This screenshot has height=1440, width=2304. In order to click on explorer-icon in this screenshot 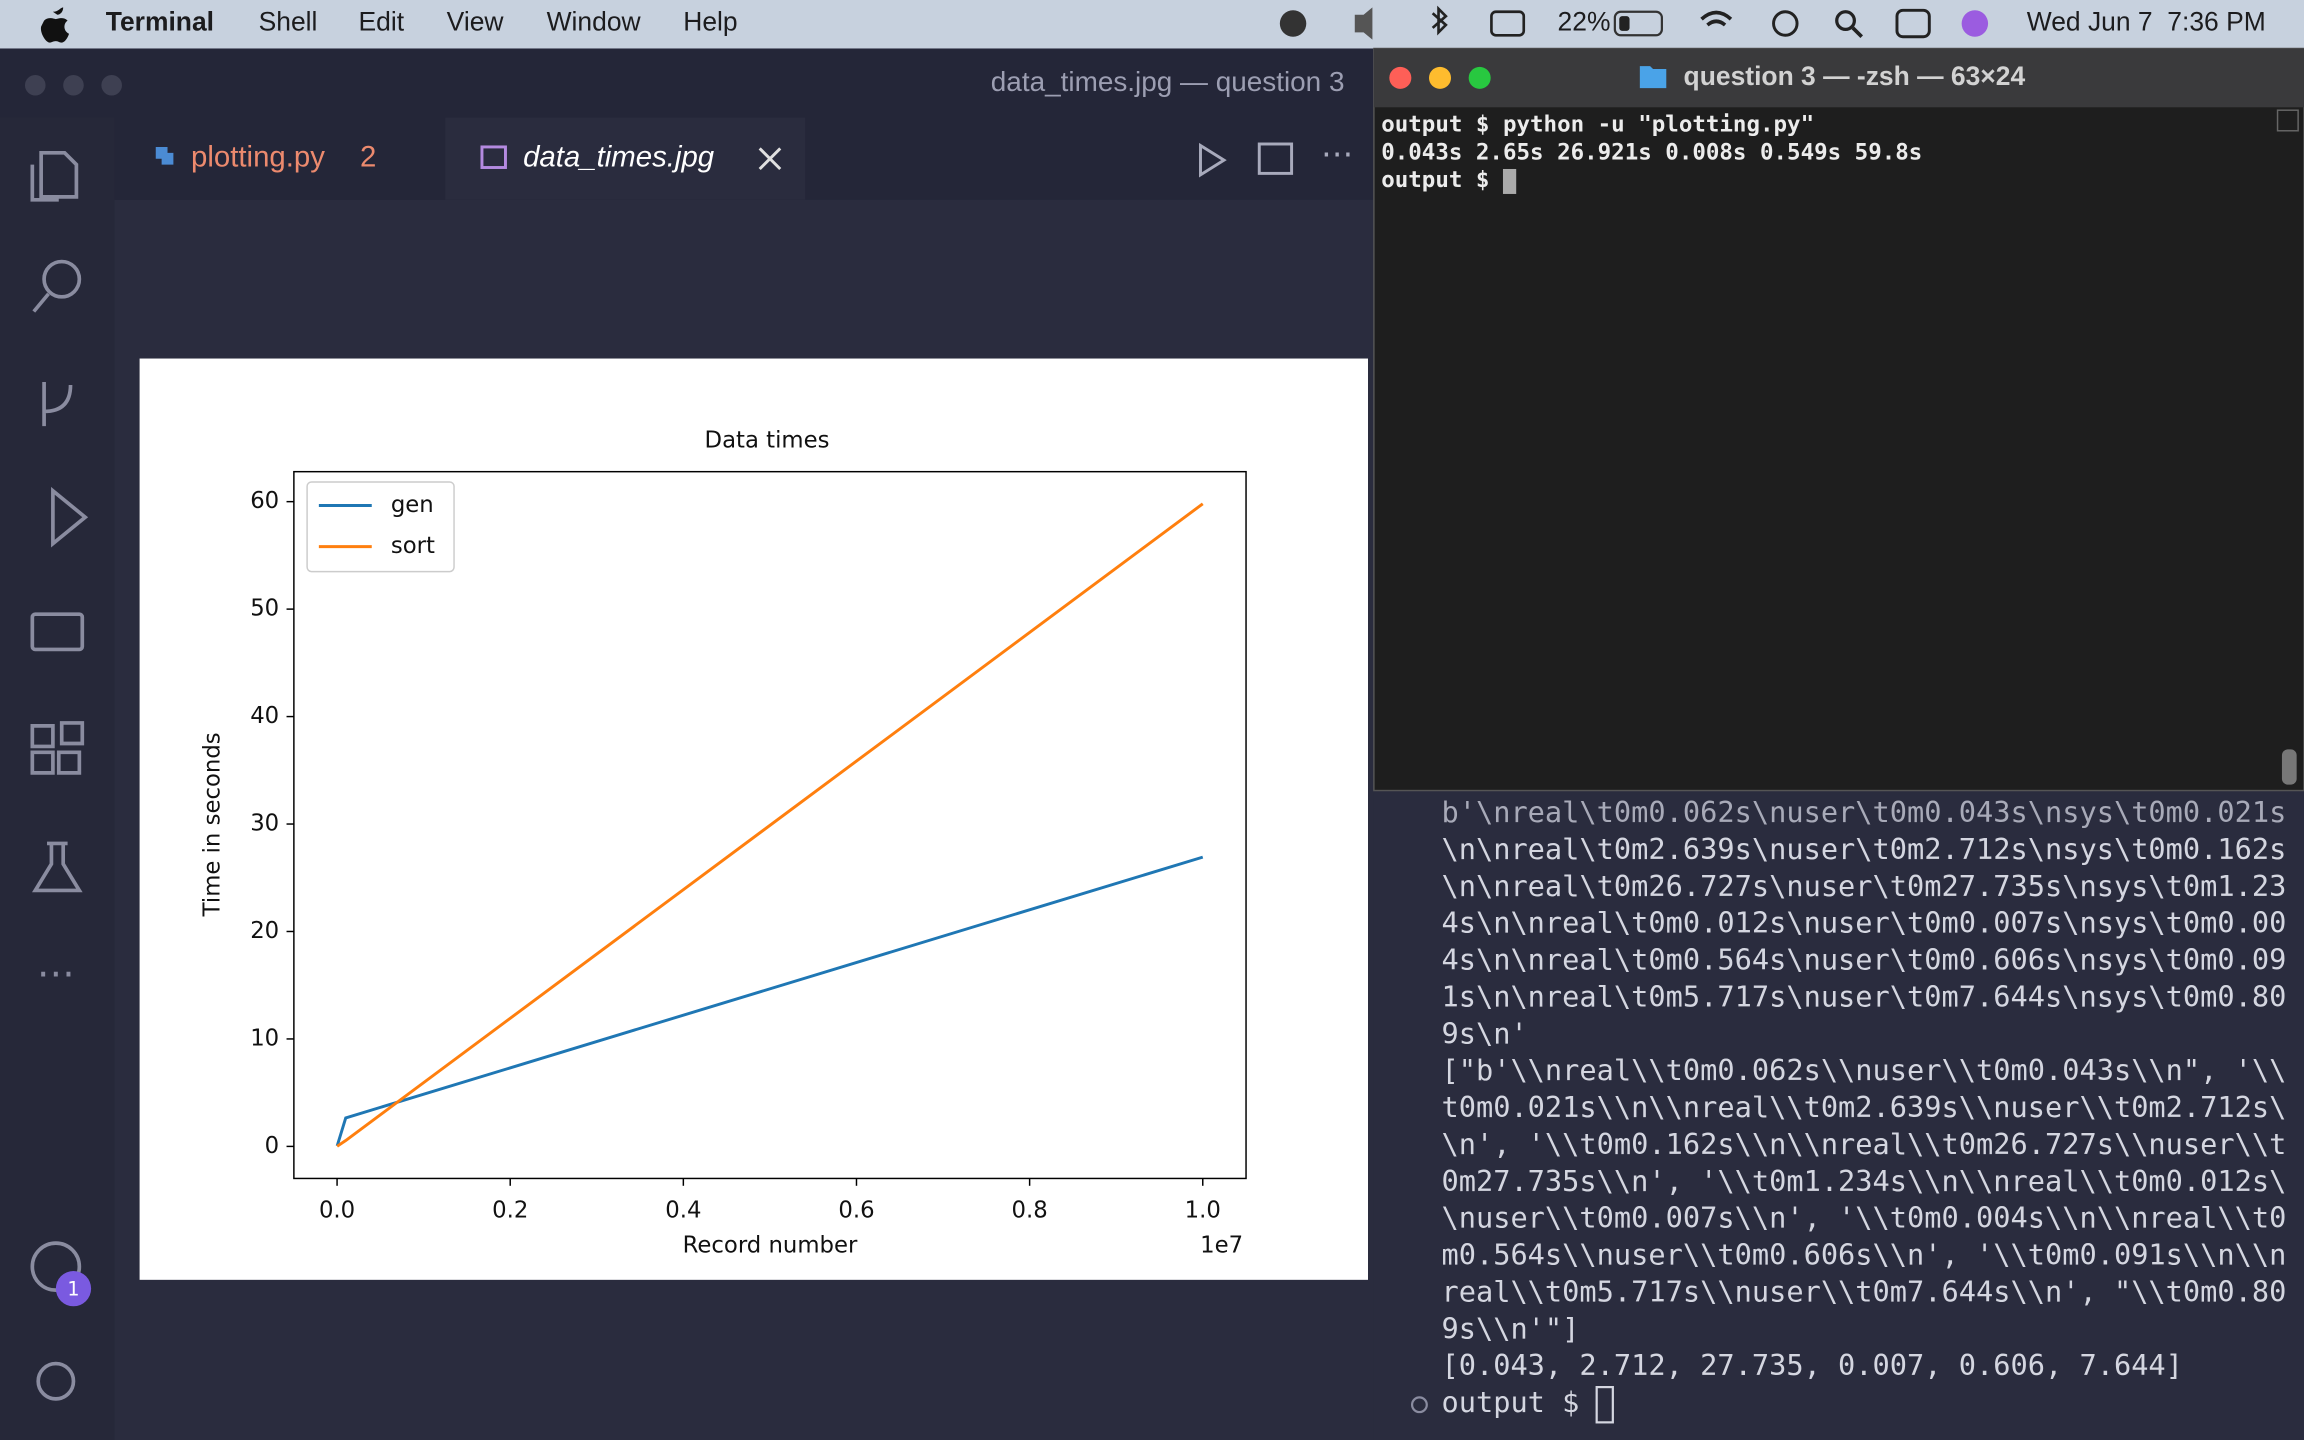, I will do `click(54, 176)`.